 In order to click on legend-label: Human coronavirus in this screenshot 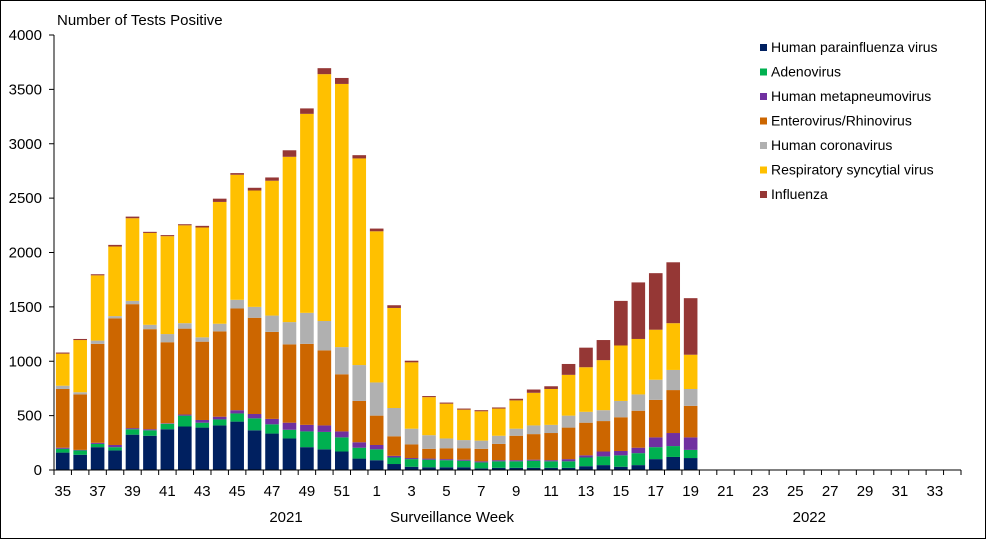, I will do `click(831, 145)`.